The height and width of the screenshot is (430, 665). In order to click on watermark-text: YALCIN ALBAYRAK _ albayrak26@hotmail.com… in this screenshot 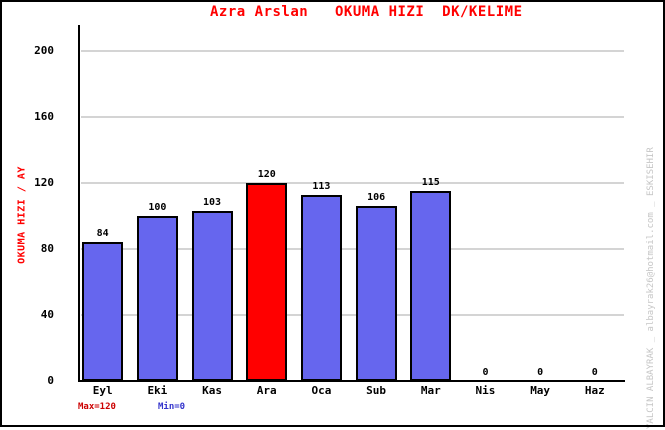, I will do `click(651, 288)`.